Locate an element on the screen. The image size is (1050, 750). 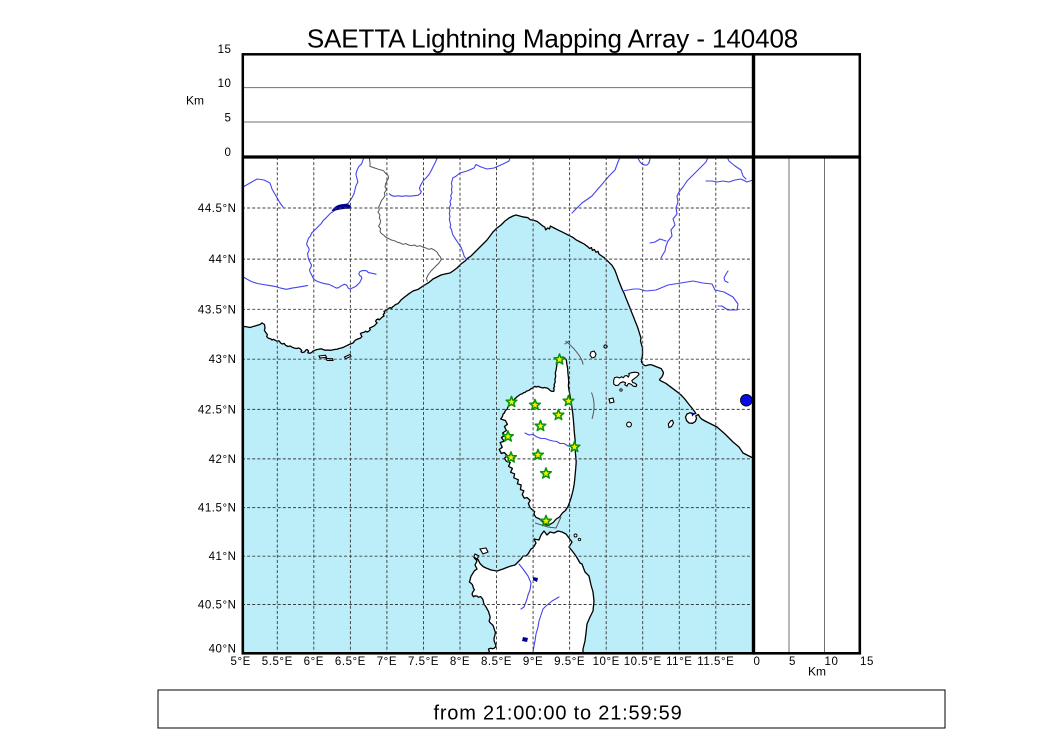
svg-text: 44°N is located at coordinates (223, 260).